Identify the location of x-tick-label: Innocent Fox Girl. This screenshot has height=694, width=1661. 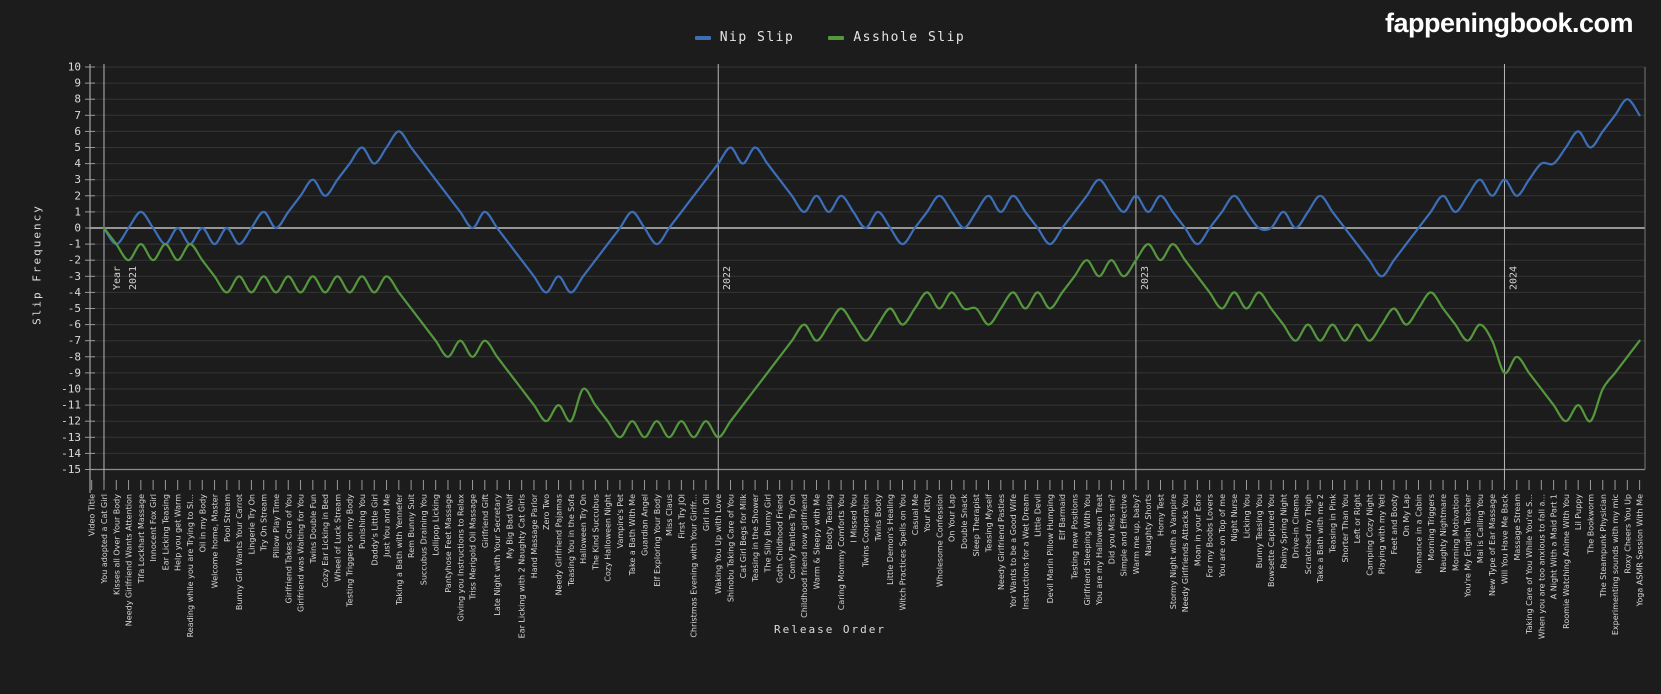
(153, 528).